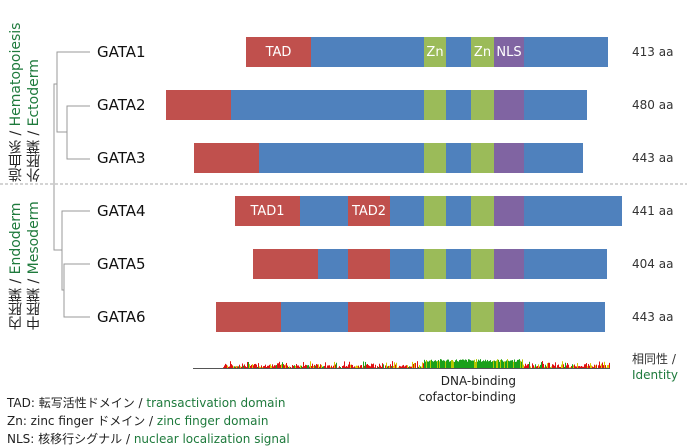 The width and height of the screenshot is (687, 448). What do you see at coordinates (478, 381) in the screenshot?
I see `dna-binding-note: DNA-binding` at bounding box center [478, 381].